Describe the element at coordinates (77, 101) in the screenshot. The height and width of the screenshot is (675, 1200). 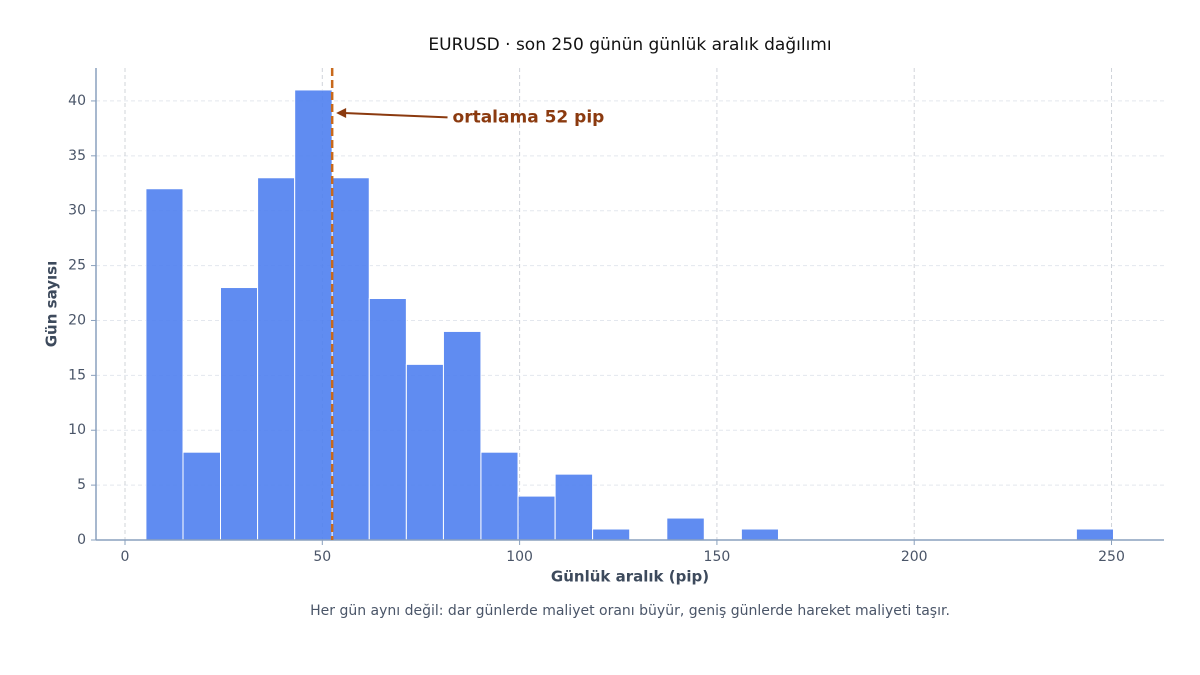
I see `y-tick-label: 40` at that location.